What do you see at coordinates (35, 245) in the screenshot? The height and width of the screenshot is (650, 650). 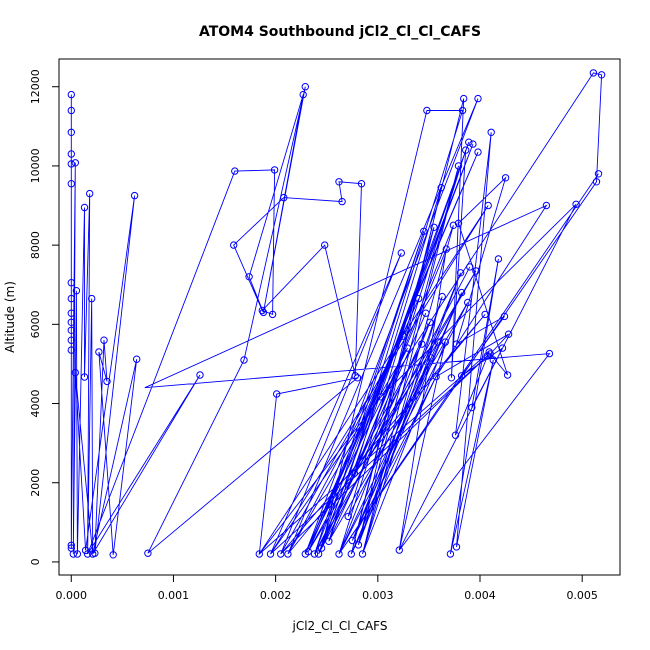 I see `y-tick-label: 8000` at bounding box center [35, 245].